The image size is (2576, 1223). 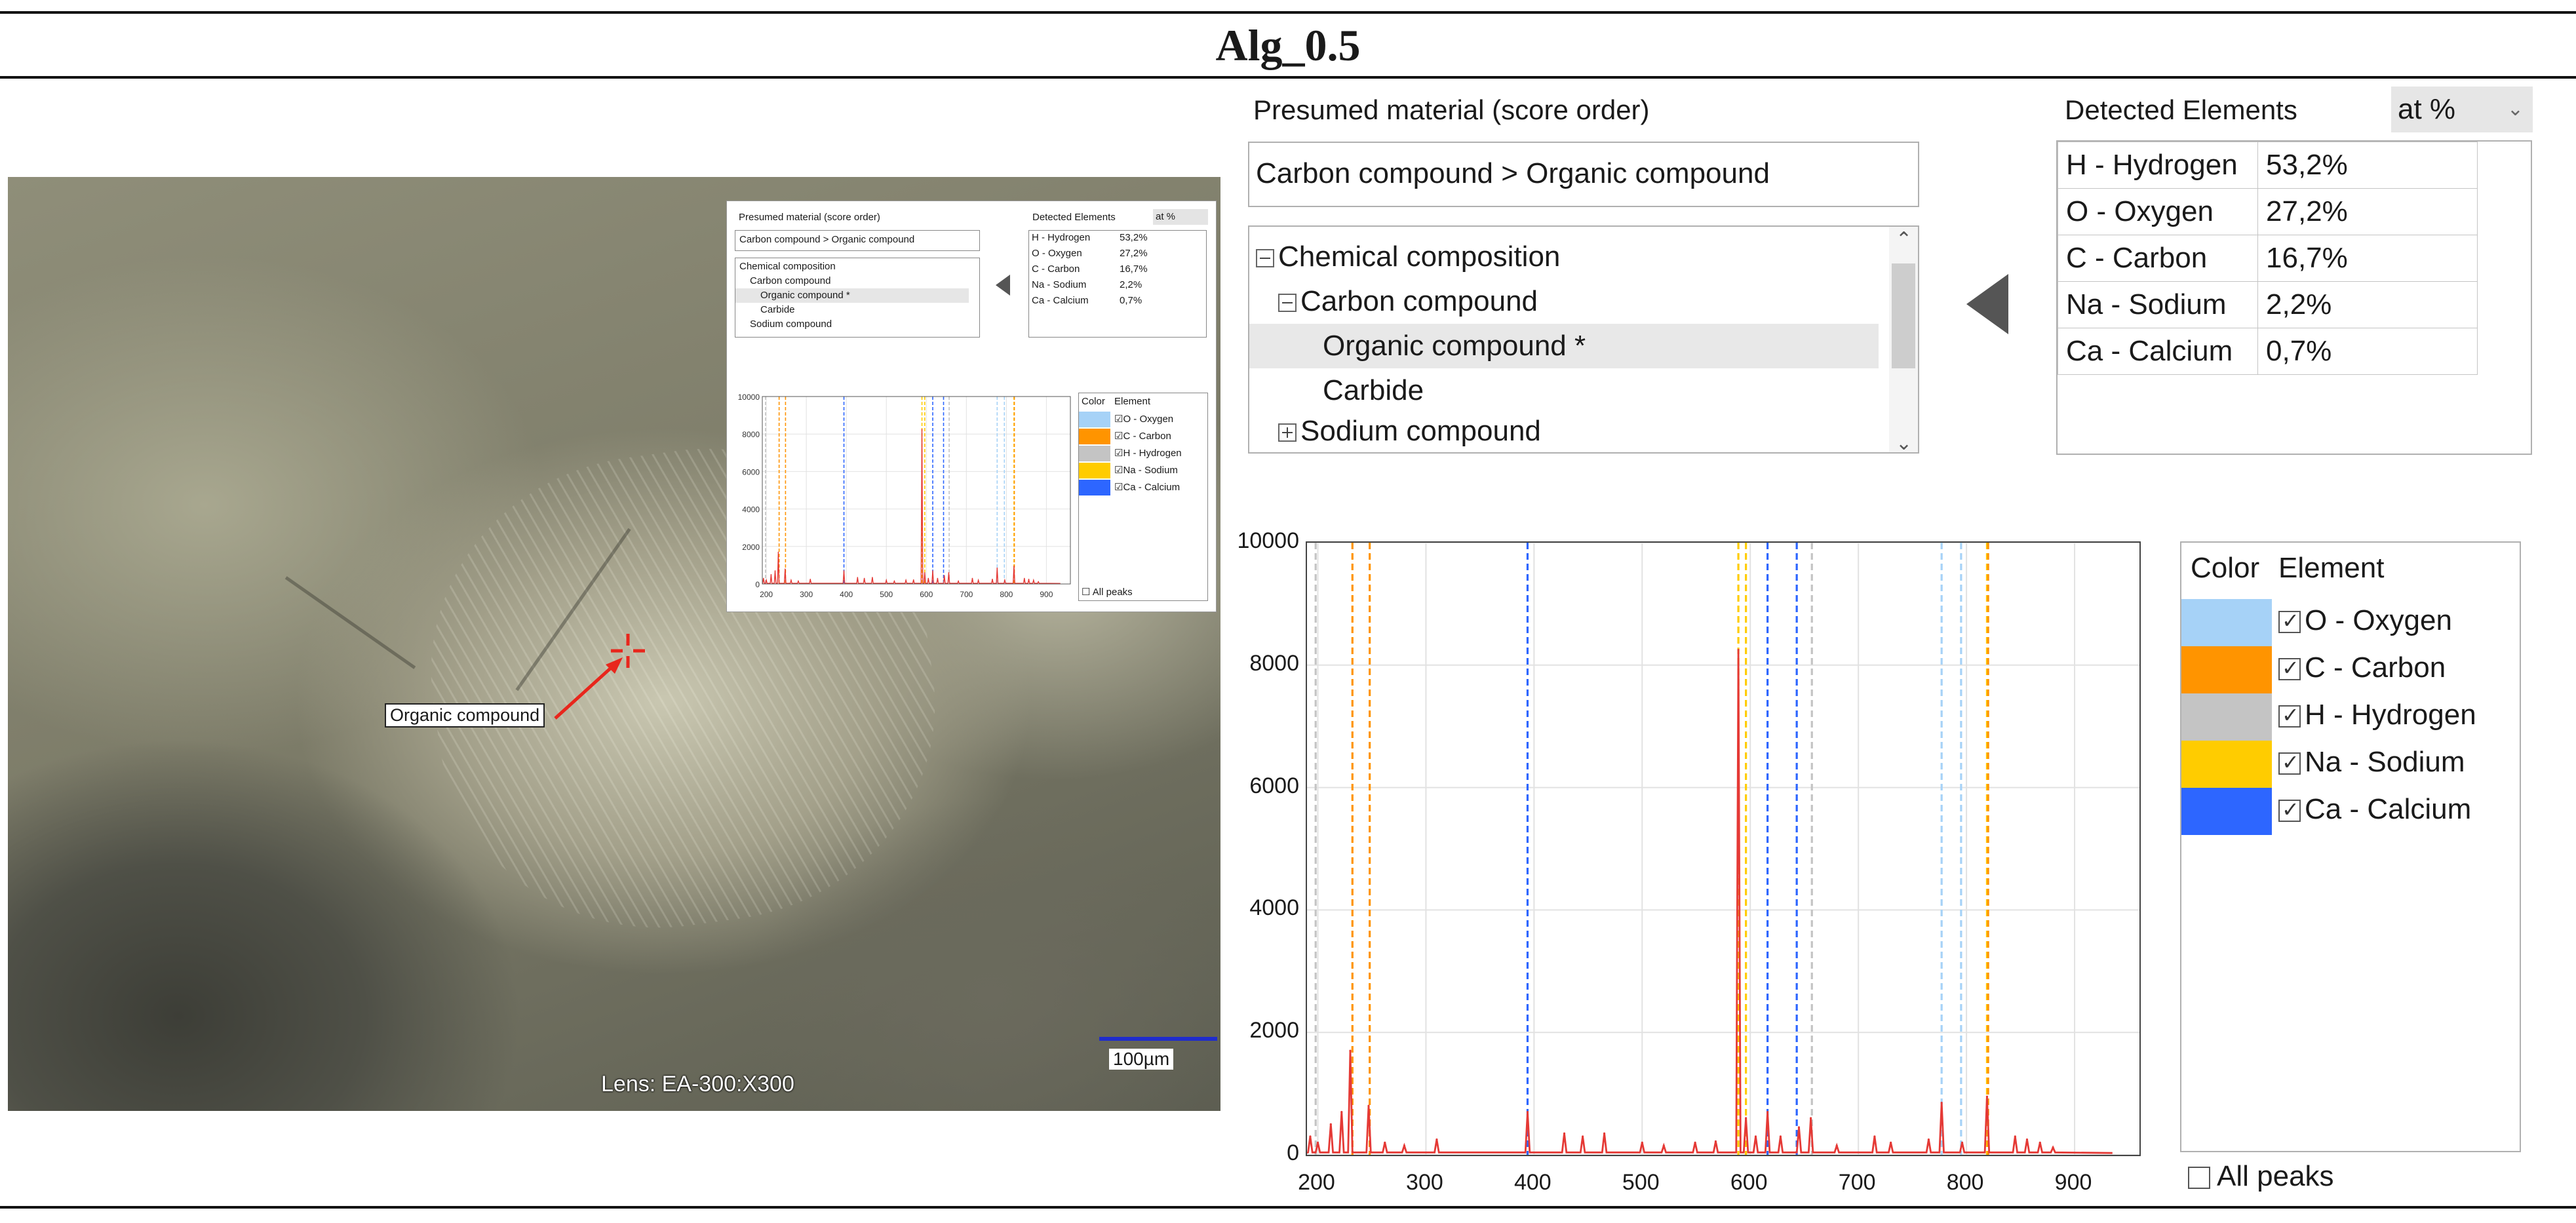 I want to click on element-name: C - Carbon, so click(x=2158, y=258).